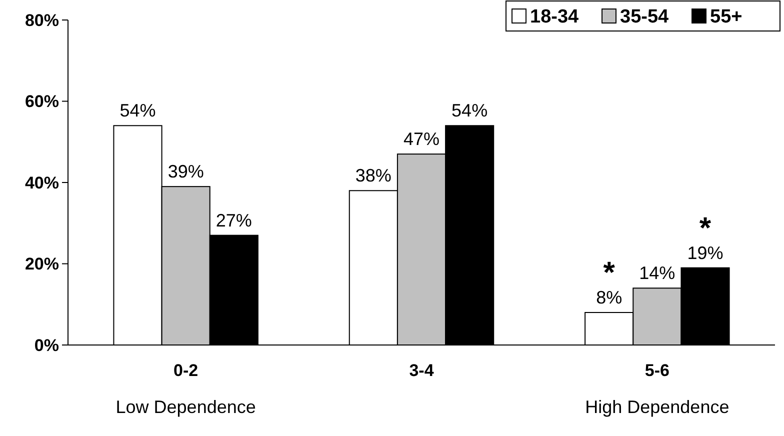 The image size is (784, 436). What do you see at coordinates (373, 176) in the screenshot?
I see `data-label: 38%` at bounding box center [373, 176].